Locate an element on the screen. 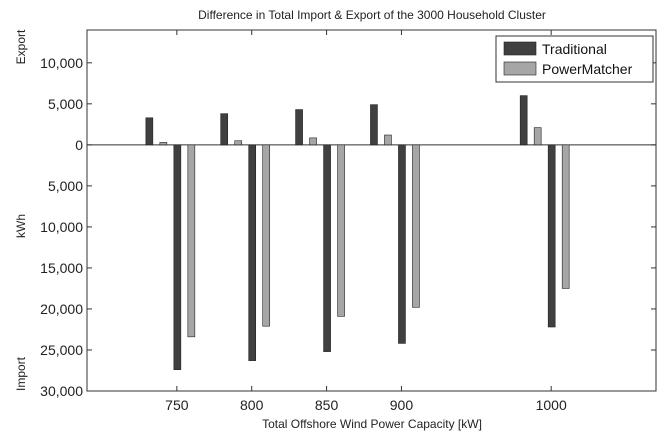 The image size is (661, 433). x-tick-label: 850 is located at coordinates (327, 405).